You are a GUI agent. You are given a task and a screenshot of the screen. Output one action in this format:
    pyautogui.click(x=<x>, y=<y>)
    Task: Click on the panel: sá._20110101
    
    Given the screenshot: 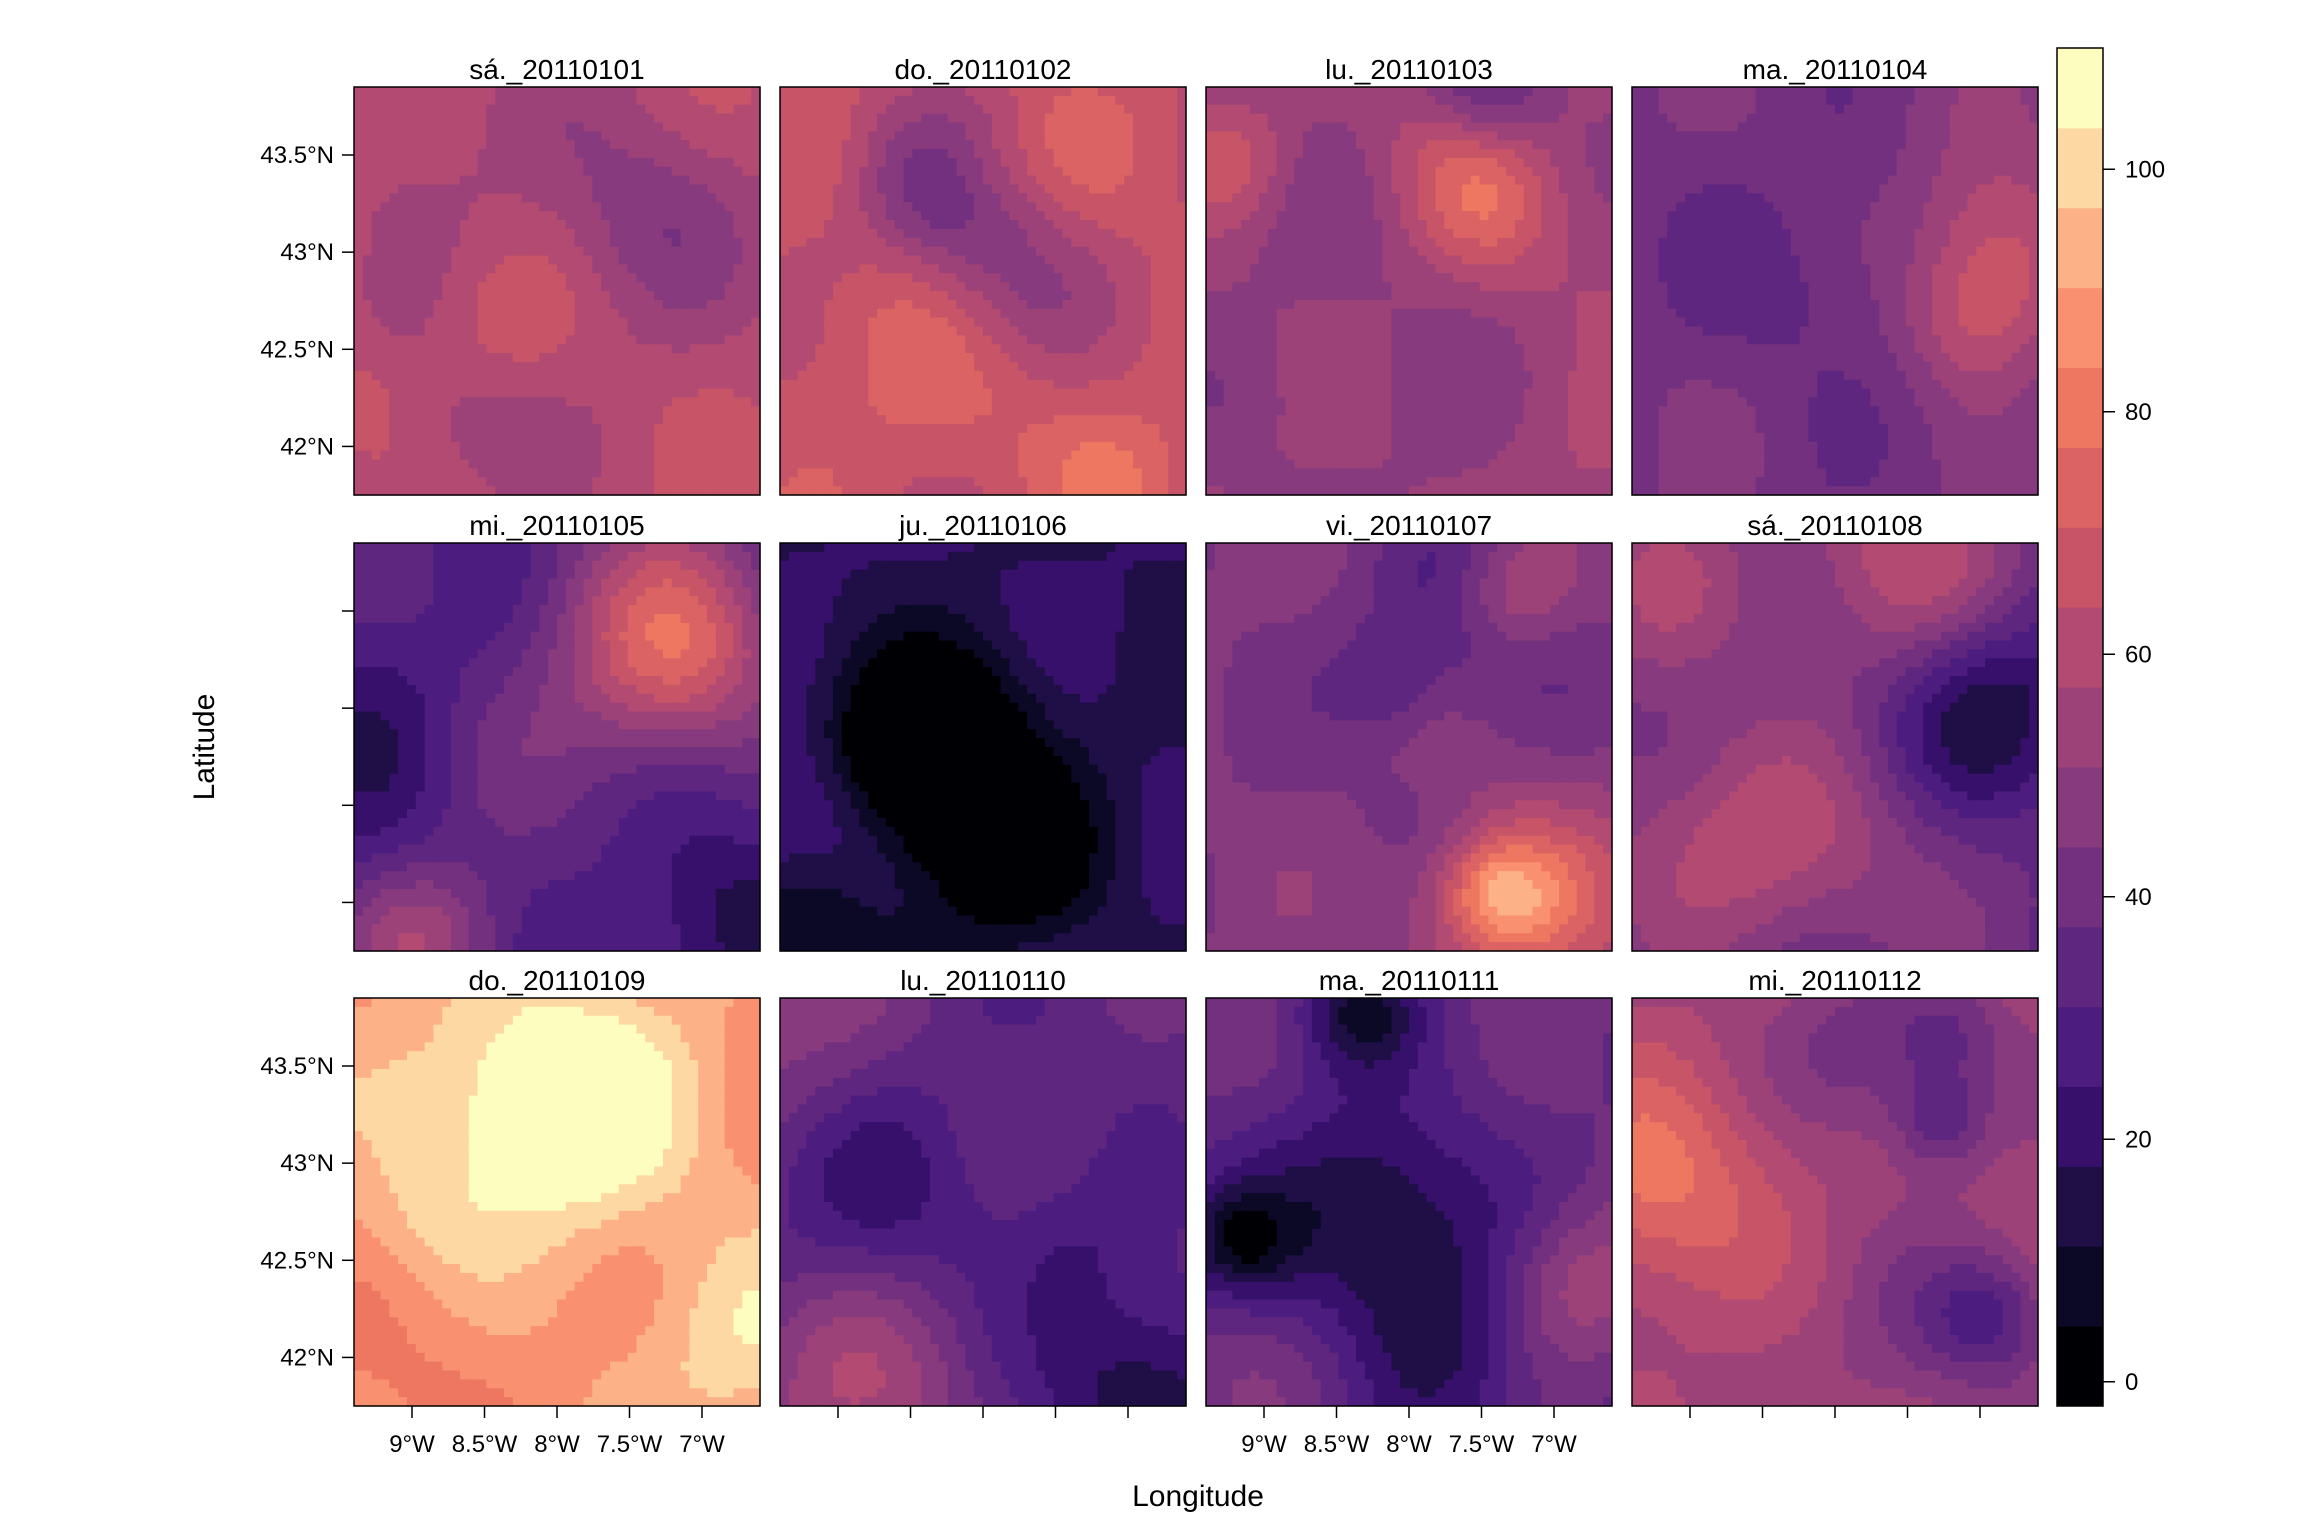 What is the action you would take?
    pyautogui.click(x=557, y=275)
    